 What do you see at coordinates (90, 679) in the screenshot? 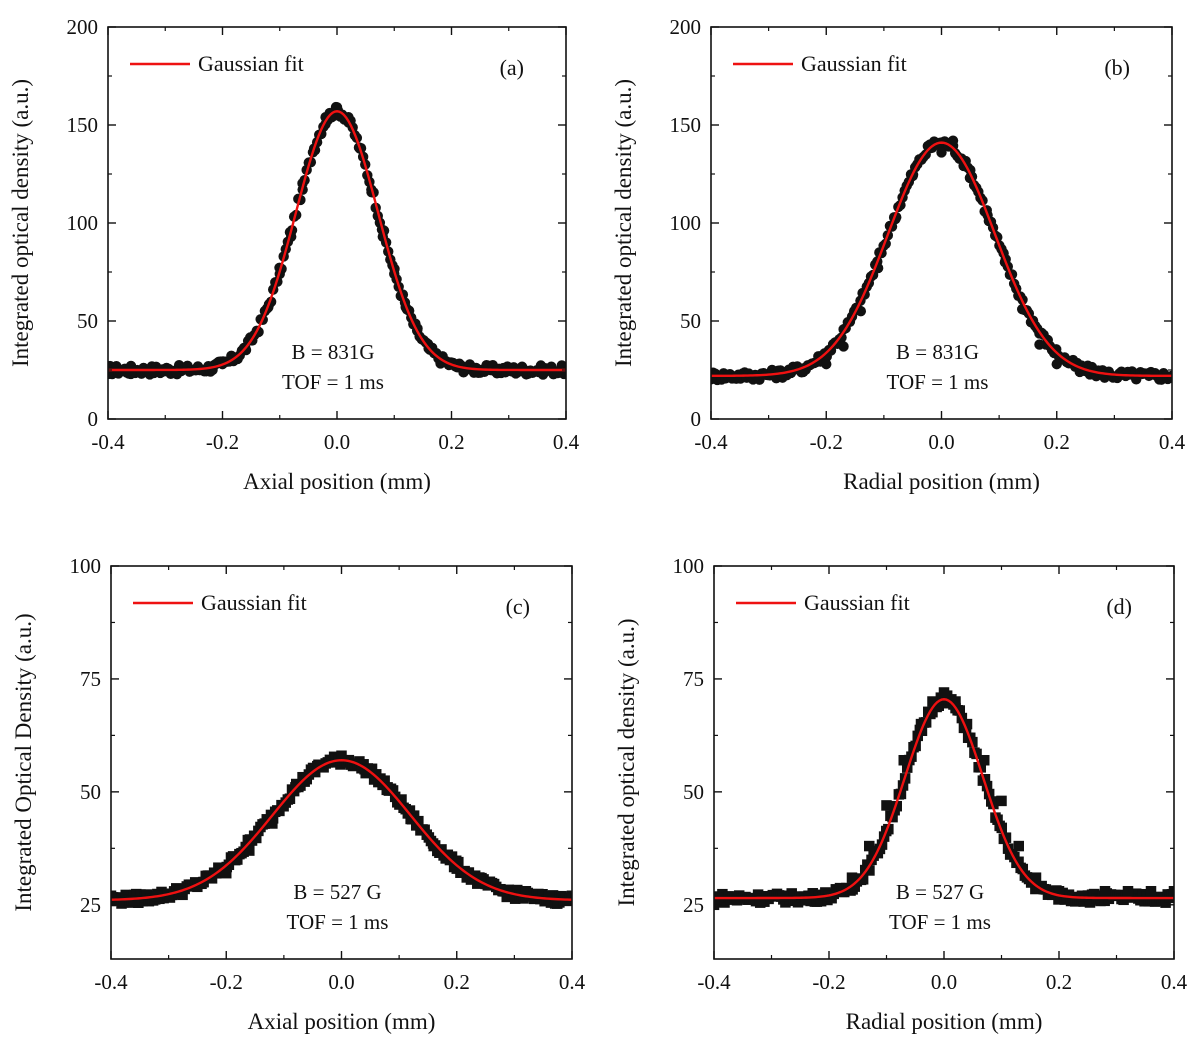
I see `y-tick-label: 75` at bounding box center [90, 679].